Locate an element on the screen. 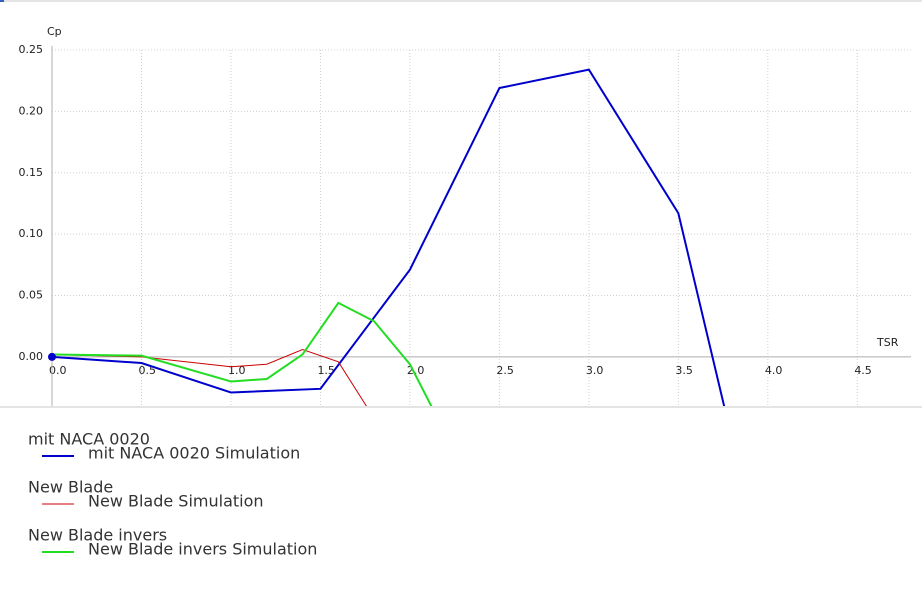 The height and width of the screenshot is (608, 922). x-tick-label: 2.5 is located at coordinates (505, 370).